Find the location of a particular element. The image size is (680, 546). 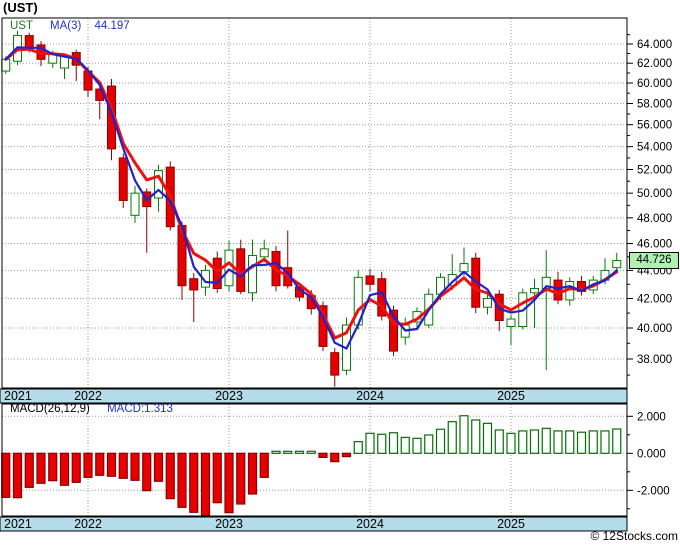

price-axis-label: 42.000 is located at coordinates (654, 300).